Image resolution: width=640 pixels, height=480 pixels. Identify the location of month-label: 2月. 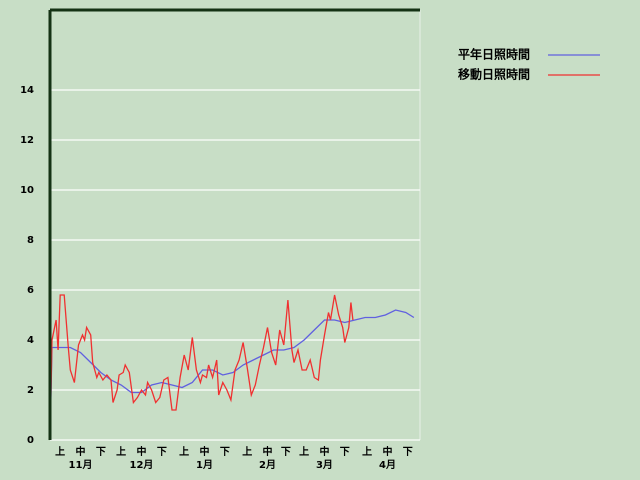
(267, 465).